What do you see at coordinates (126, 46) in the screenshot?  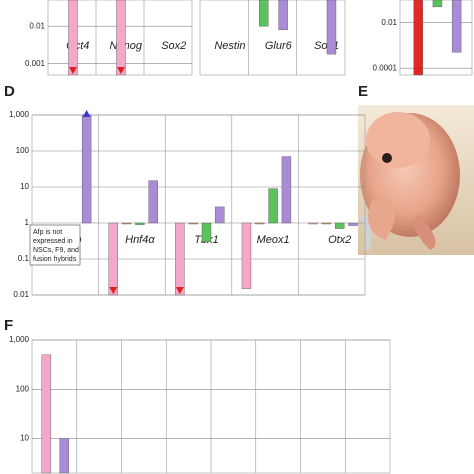 I see `category-label: Nanog` at bounding box center [126, 46].